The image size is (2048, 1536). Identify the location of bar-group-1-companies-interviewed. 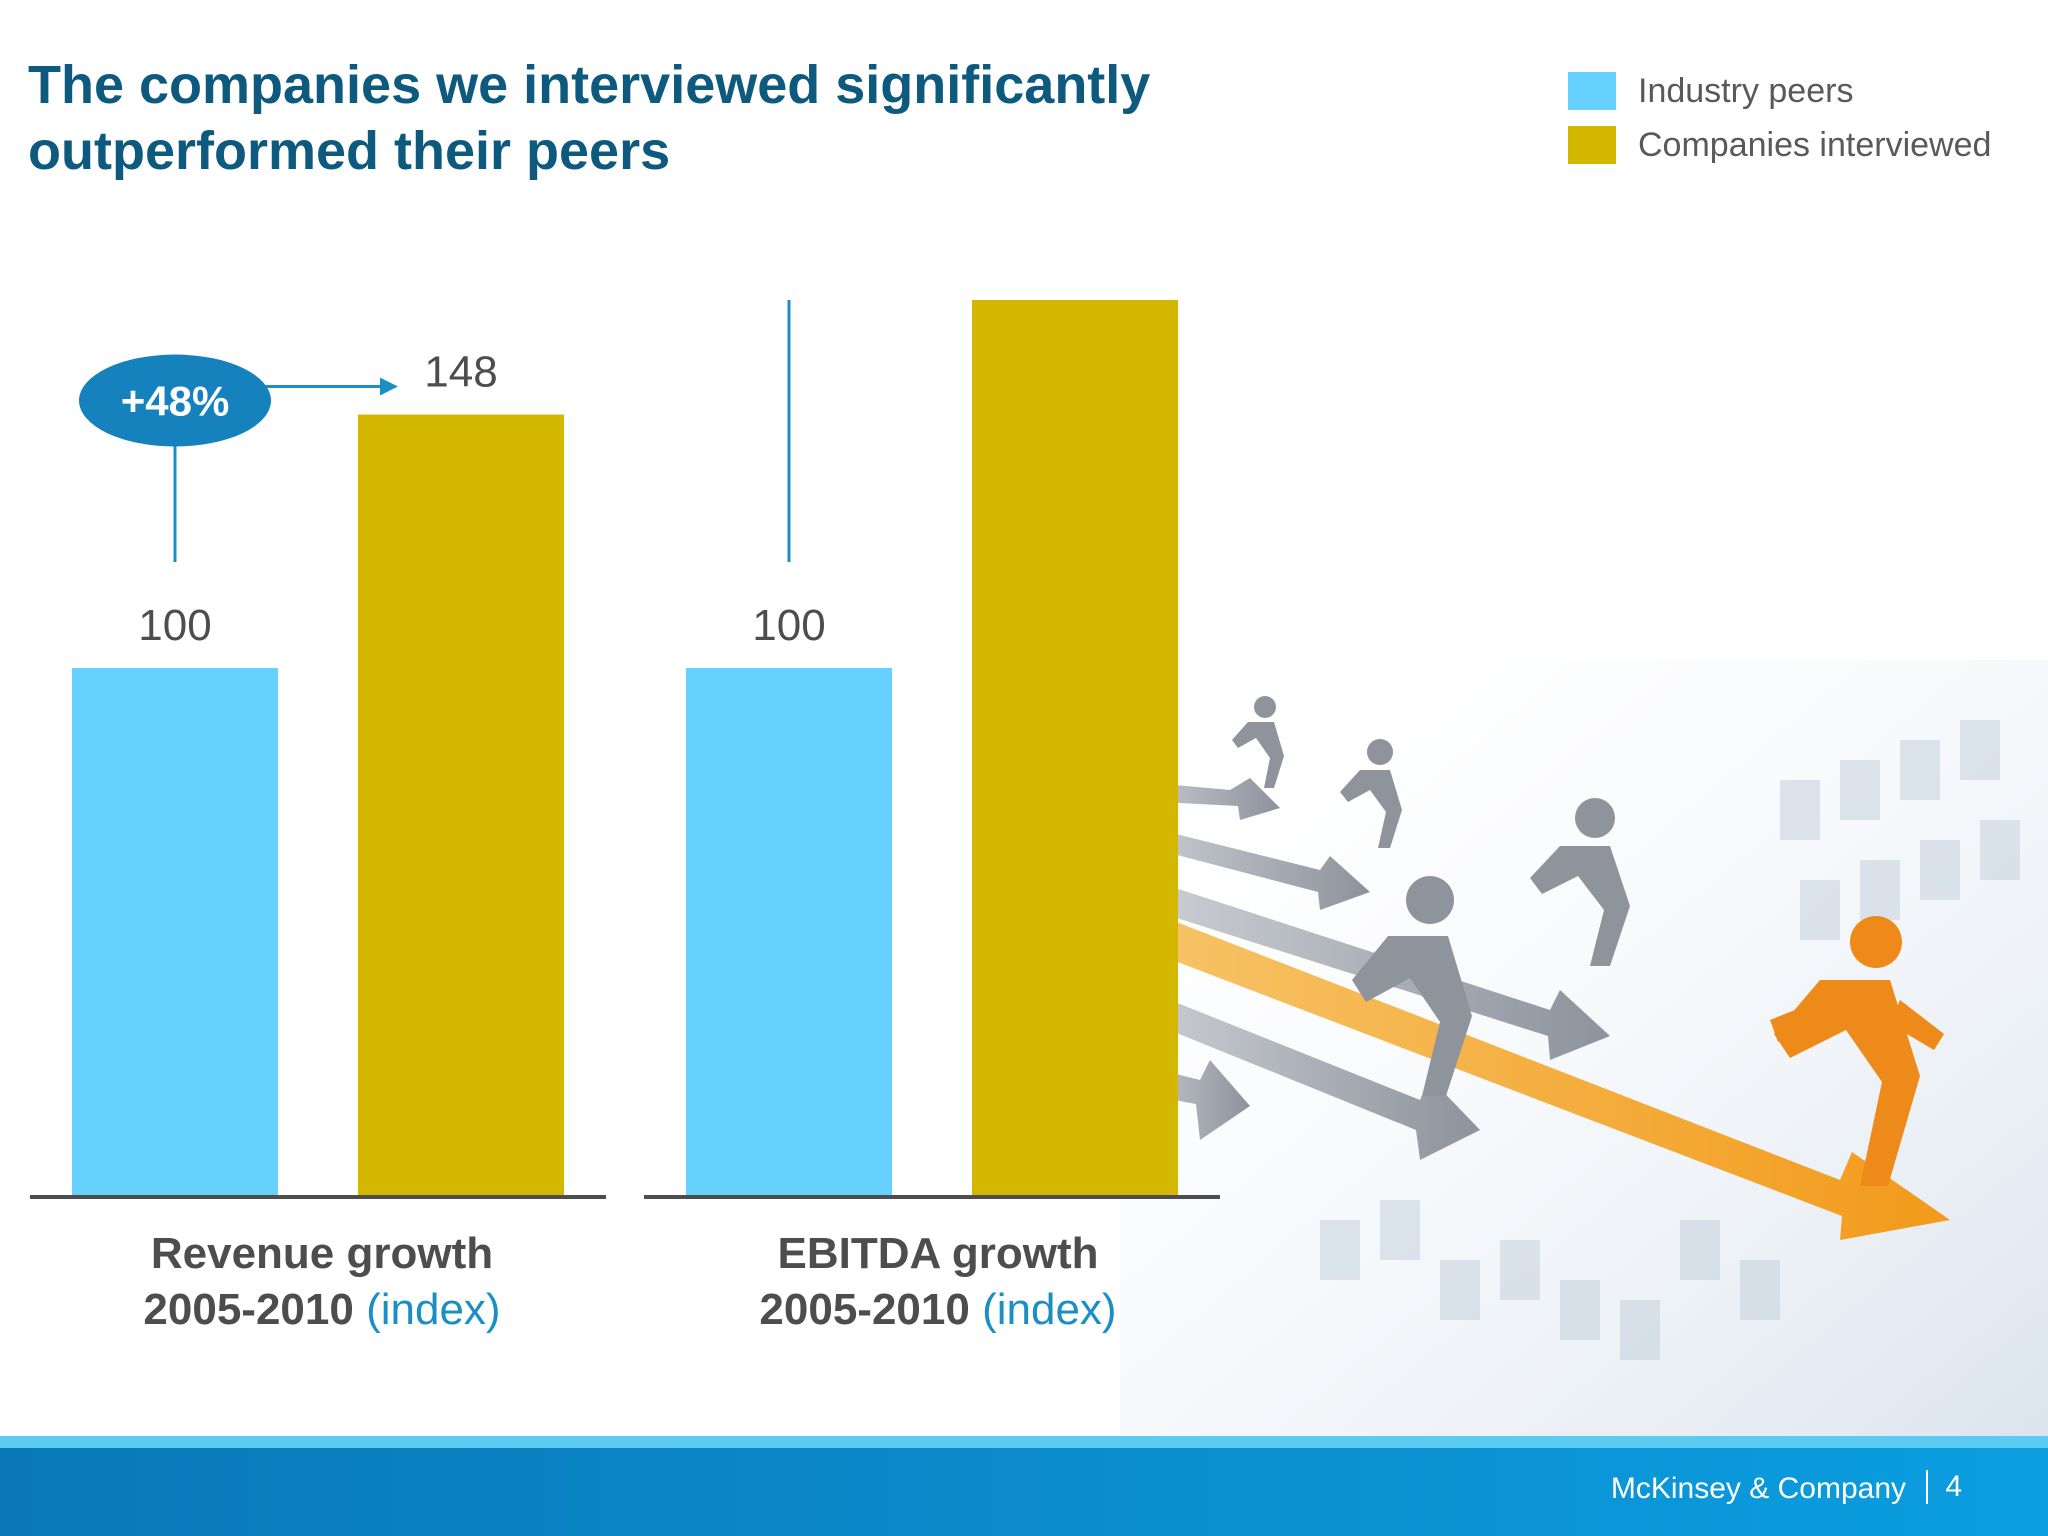
(461, 805).